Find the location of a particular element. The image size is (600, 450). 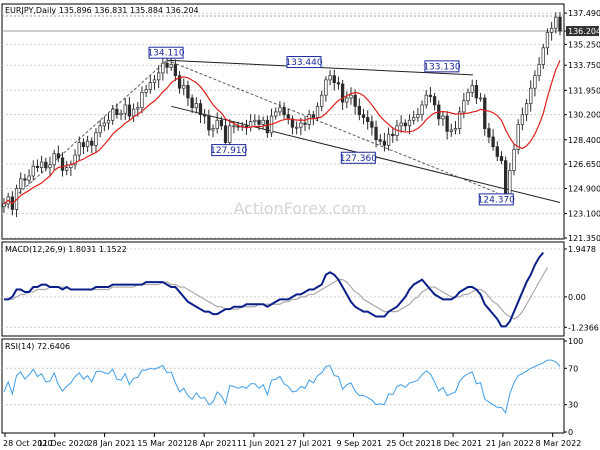

time-tick-label: 28 Oct 2020 is located at coordinates (27, 443).